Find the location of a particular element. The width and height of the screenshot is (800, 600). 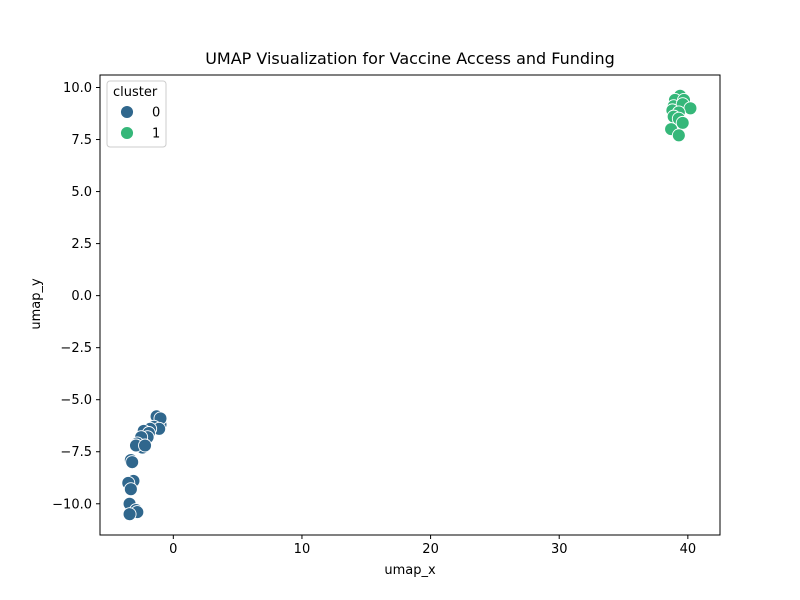

y-tick-label: 10.0 is located at coordinates (77, 88).